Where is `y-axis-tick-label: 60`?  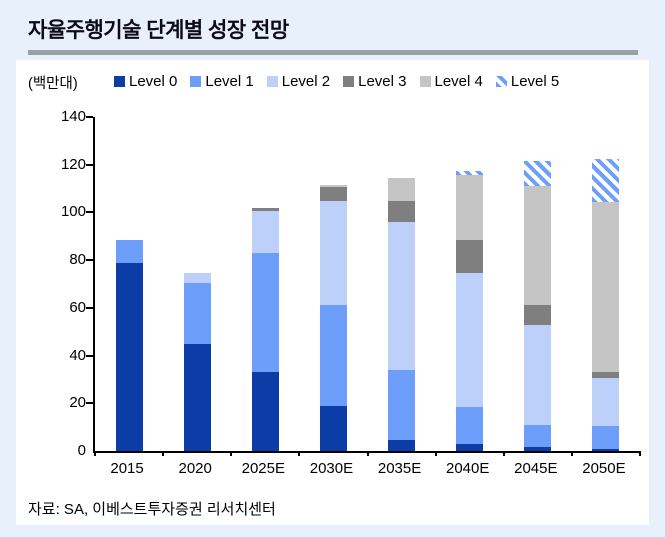 y-axis-tick-label: 60 is located at coordinates (77, 307).